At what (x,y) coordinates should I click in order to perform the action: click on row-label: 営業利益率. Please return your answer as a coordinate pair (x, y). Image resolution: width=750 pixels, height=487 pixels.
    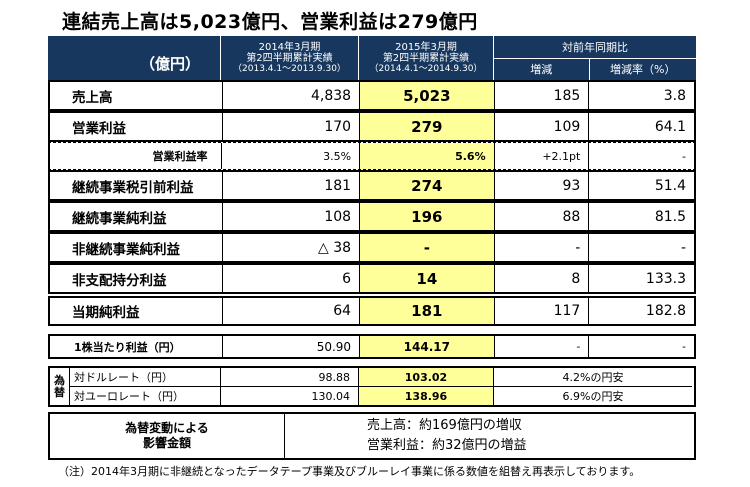
    Looking at the image, I should click on (136, 156).